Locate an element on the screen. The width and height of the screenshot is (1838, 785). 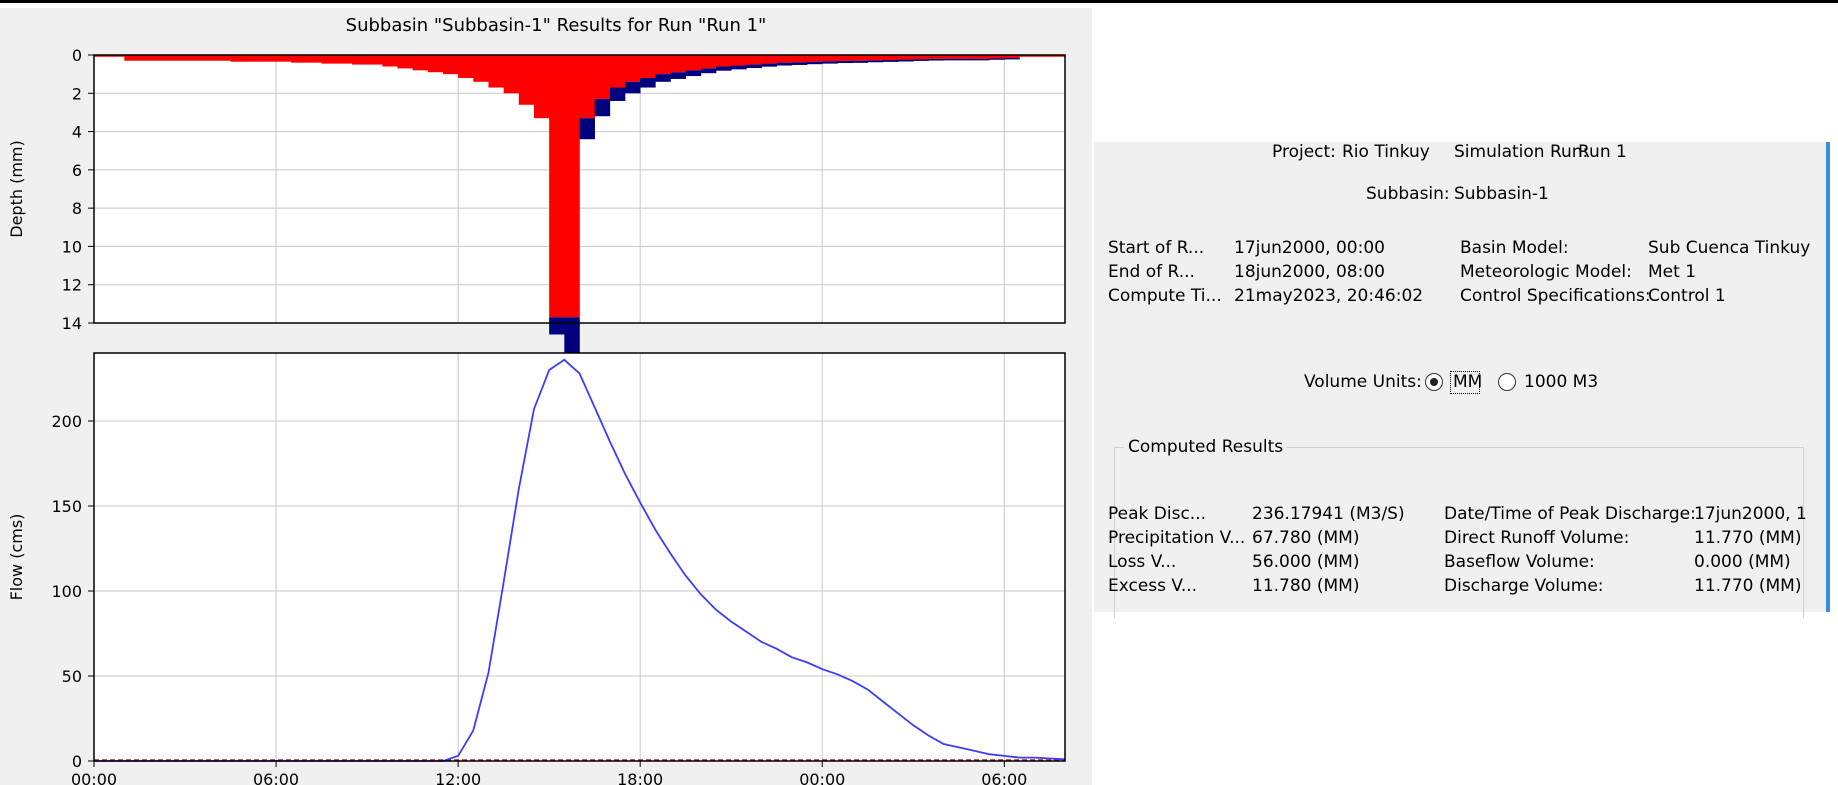
radio-units-1000m3-label: 1000 M3 is located at coordinates (1561, 382).